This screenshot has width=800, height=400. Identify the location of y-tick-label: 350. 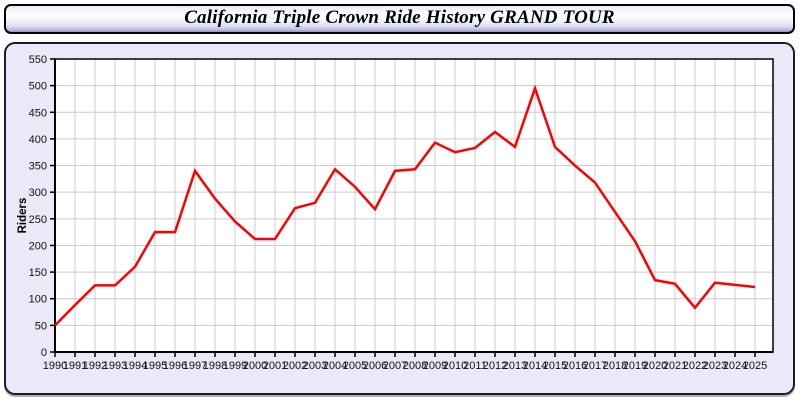
(38, 167).